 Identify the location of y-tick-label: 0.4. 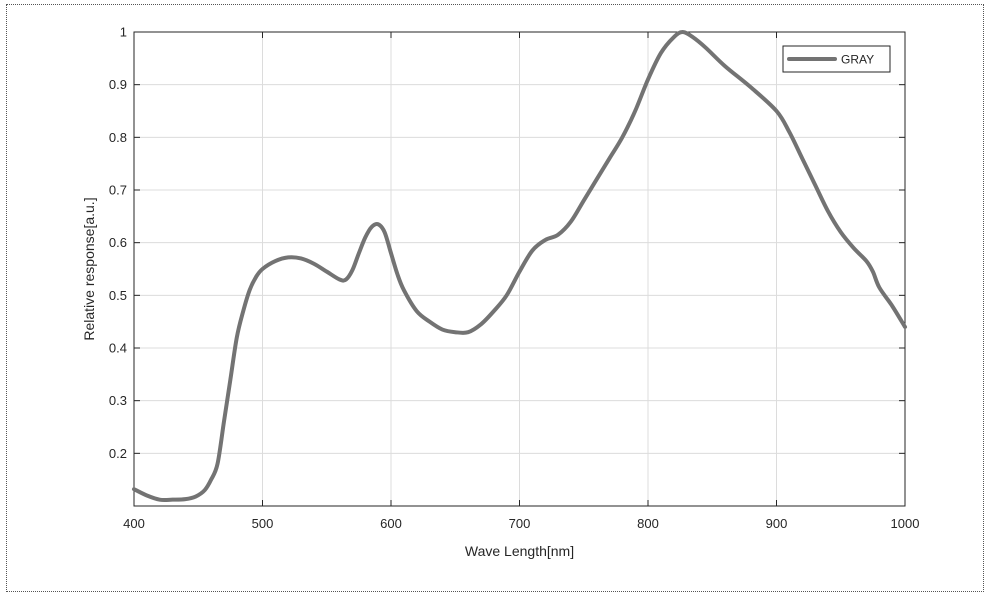
(118, 348).